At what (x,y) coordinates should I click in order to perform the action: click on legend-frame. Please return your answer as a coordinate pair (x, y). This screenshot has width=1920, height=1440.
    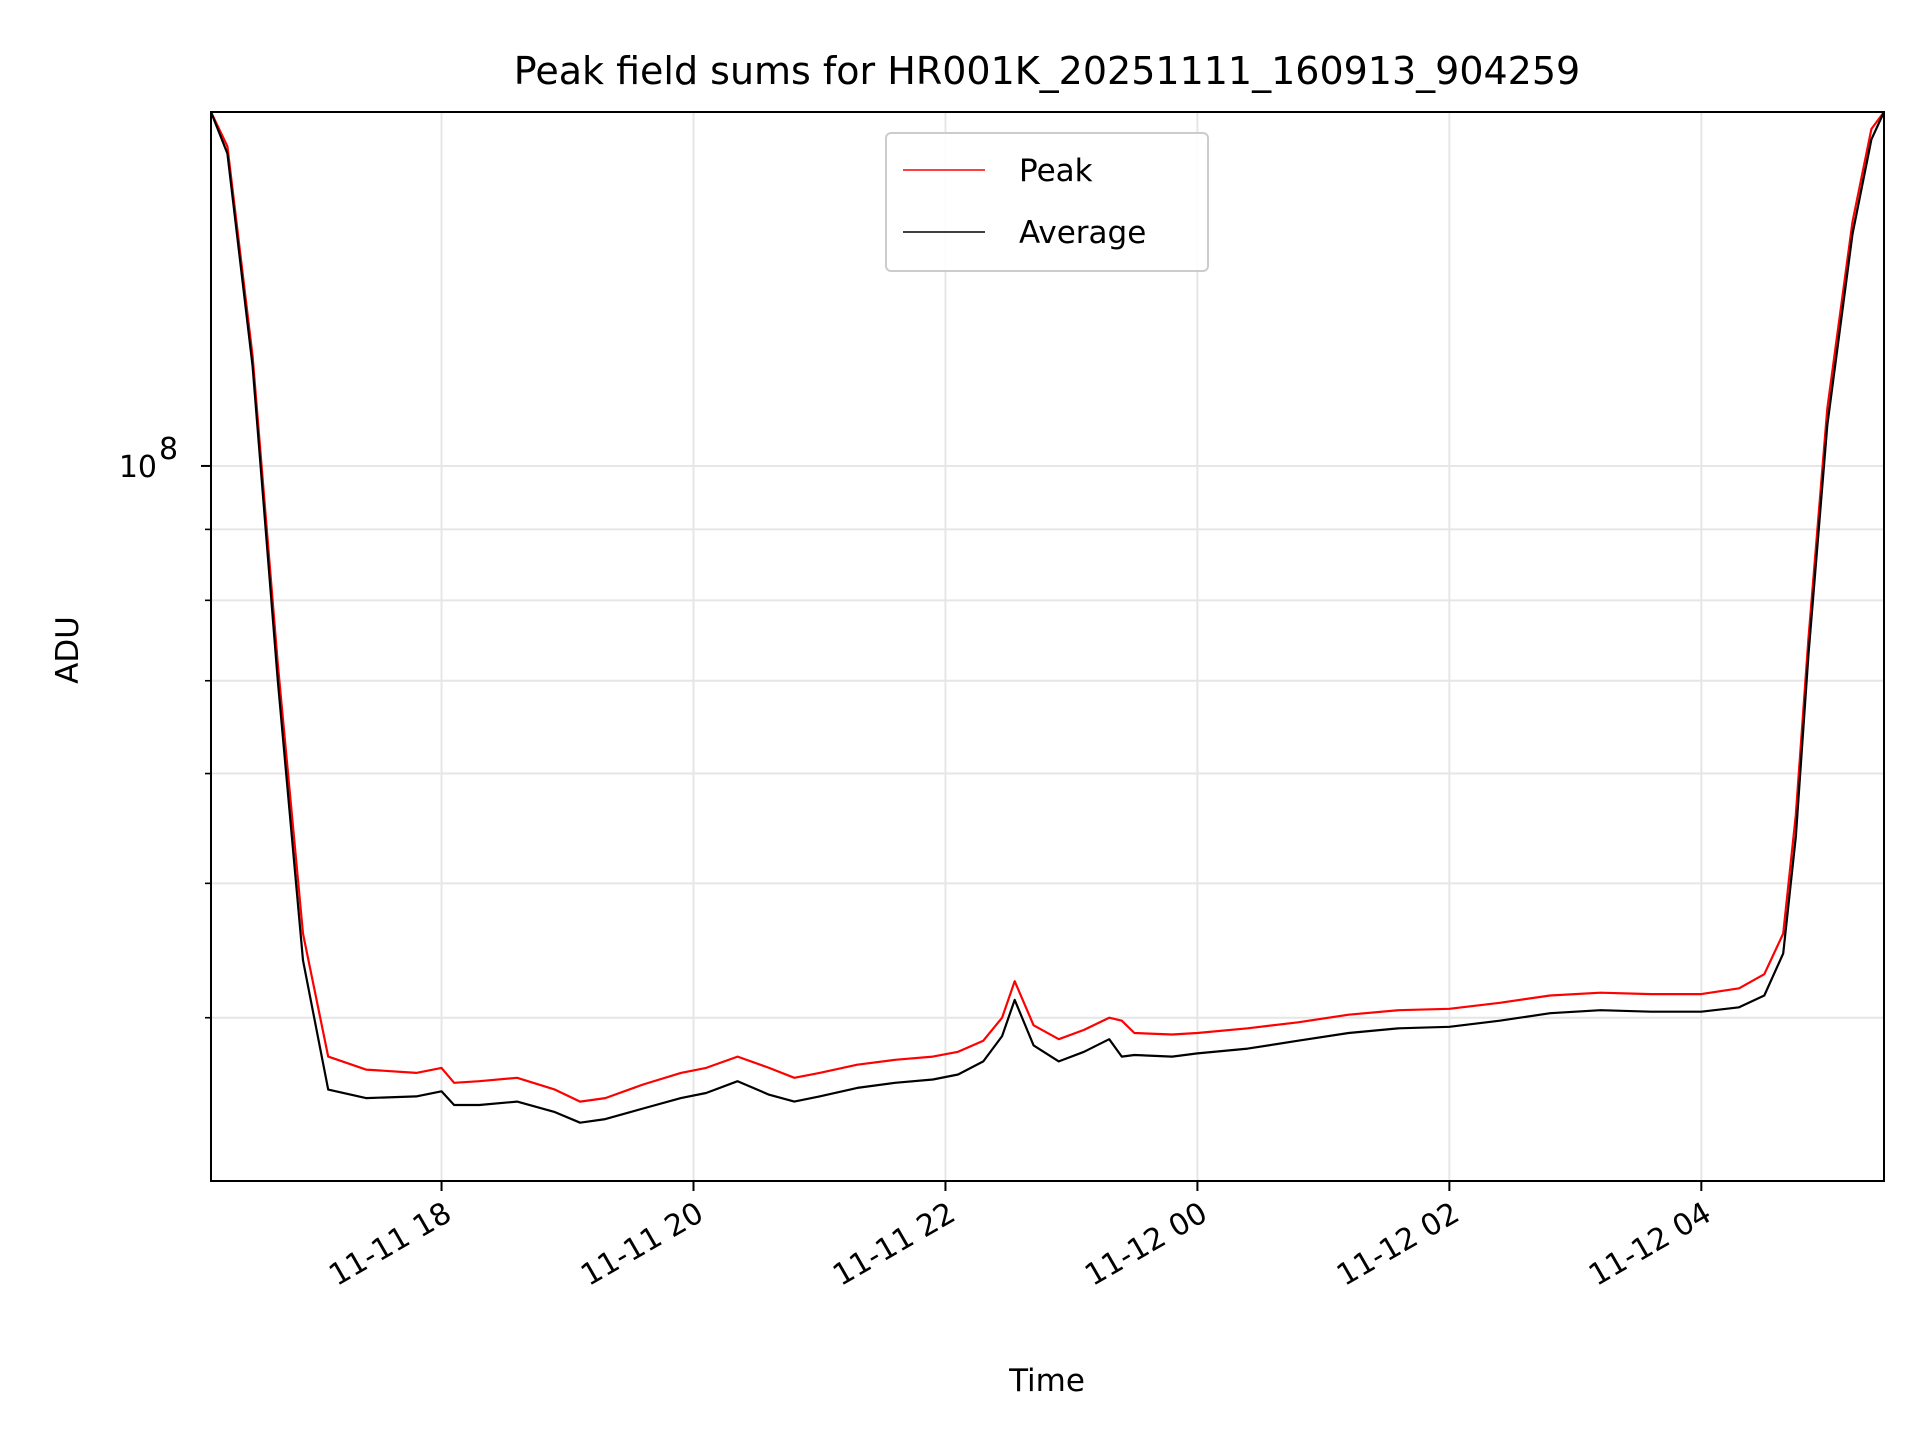
    Looking at the image, I should click on (1047, 202).